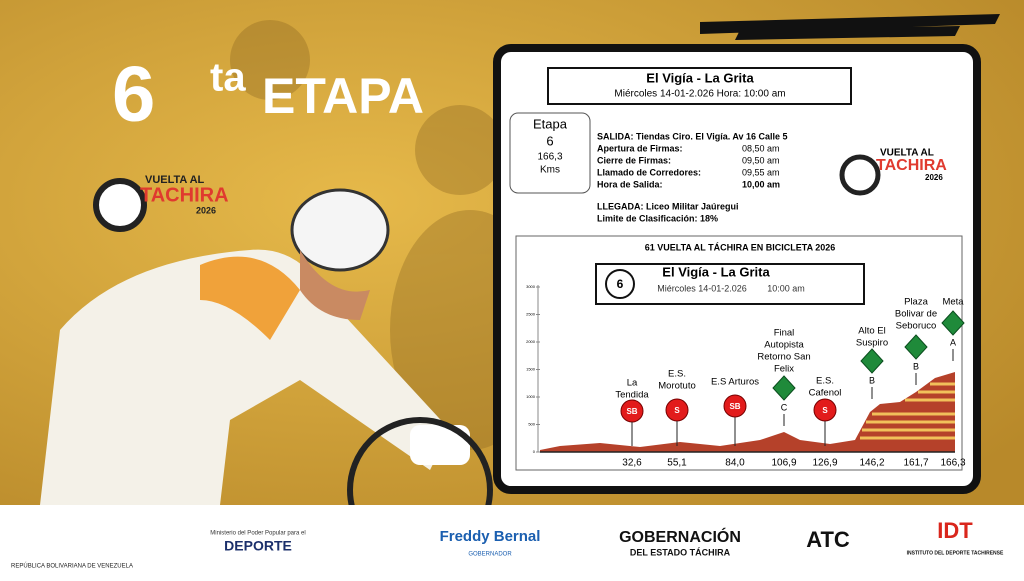 The width and height of the screenshot is (1024, 581). Describe the element at coordinates (649, 172) in the screenshot. I see `detail-label: Llamado de Corredores:` at that location.